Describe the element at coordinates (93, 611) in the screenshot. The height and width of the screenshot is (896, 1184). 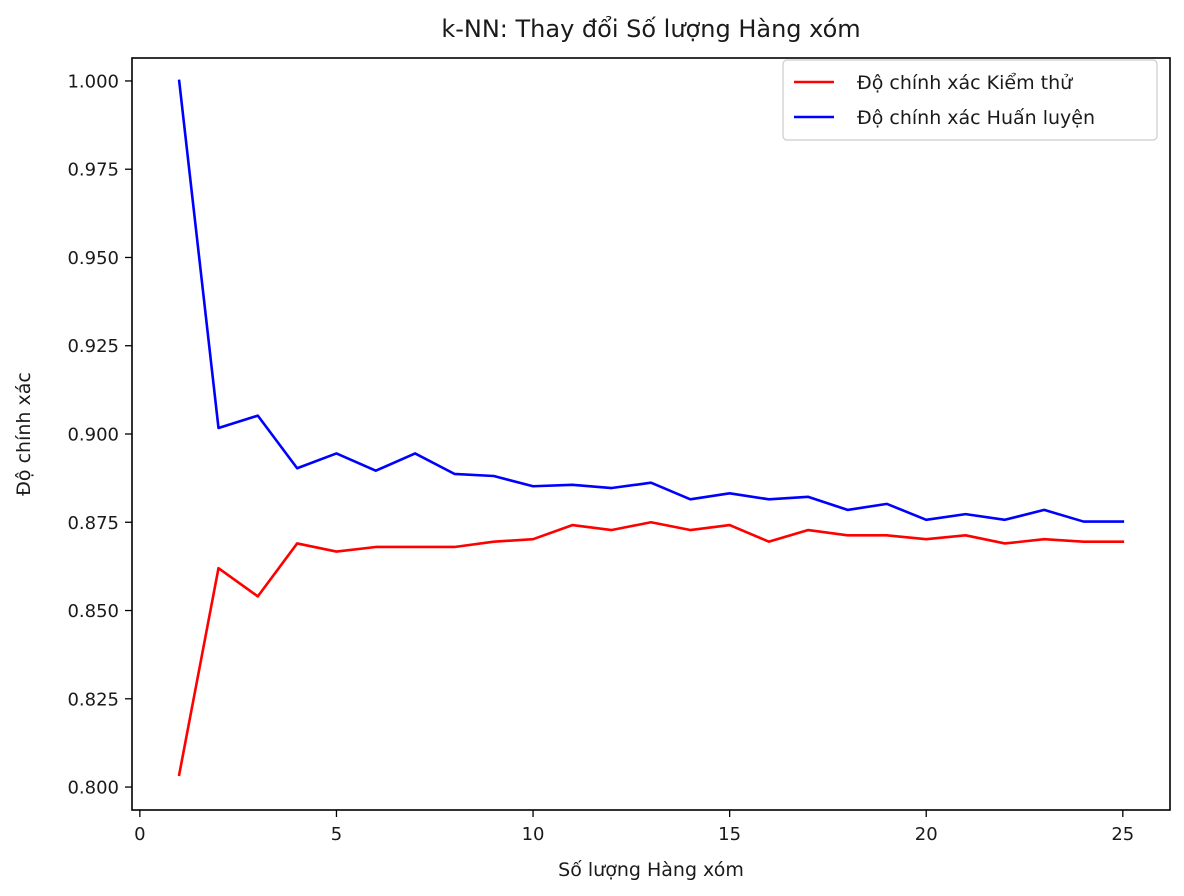
I see `y-tick-label: 0.850` at that location.